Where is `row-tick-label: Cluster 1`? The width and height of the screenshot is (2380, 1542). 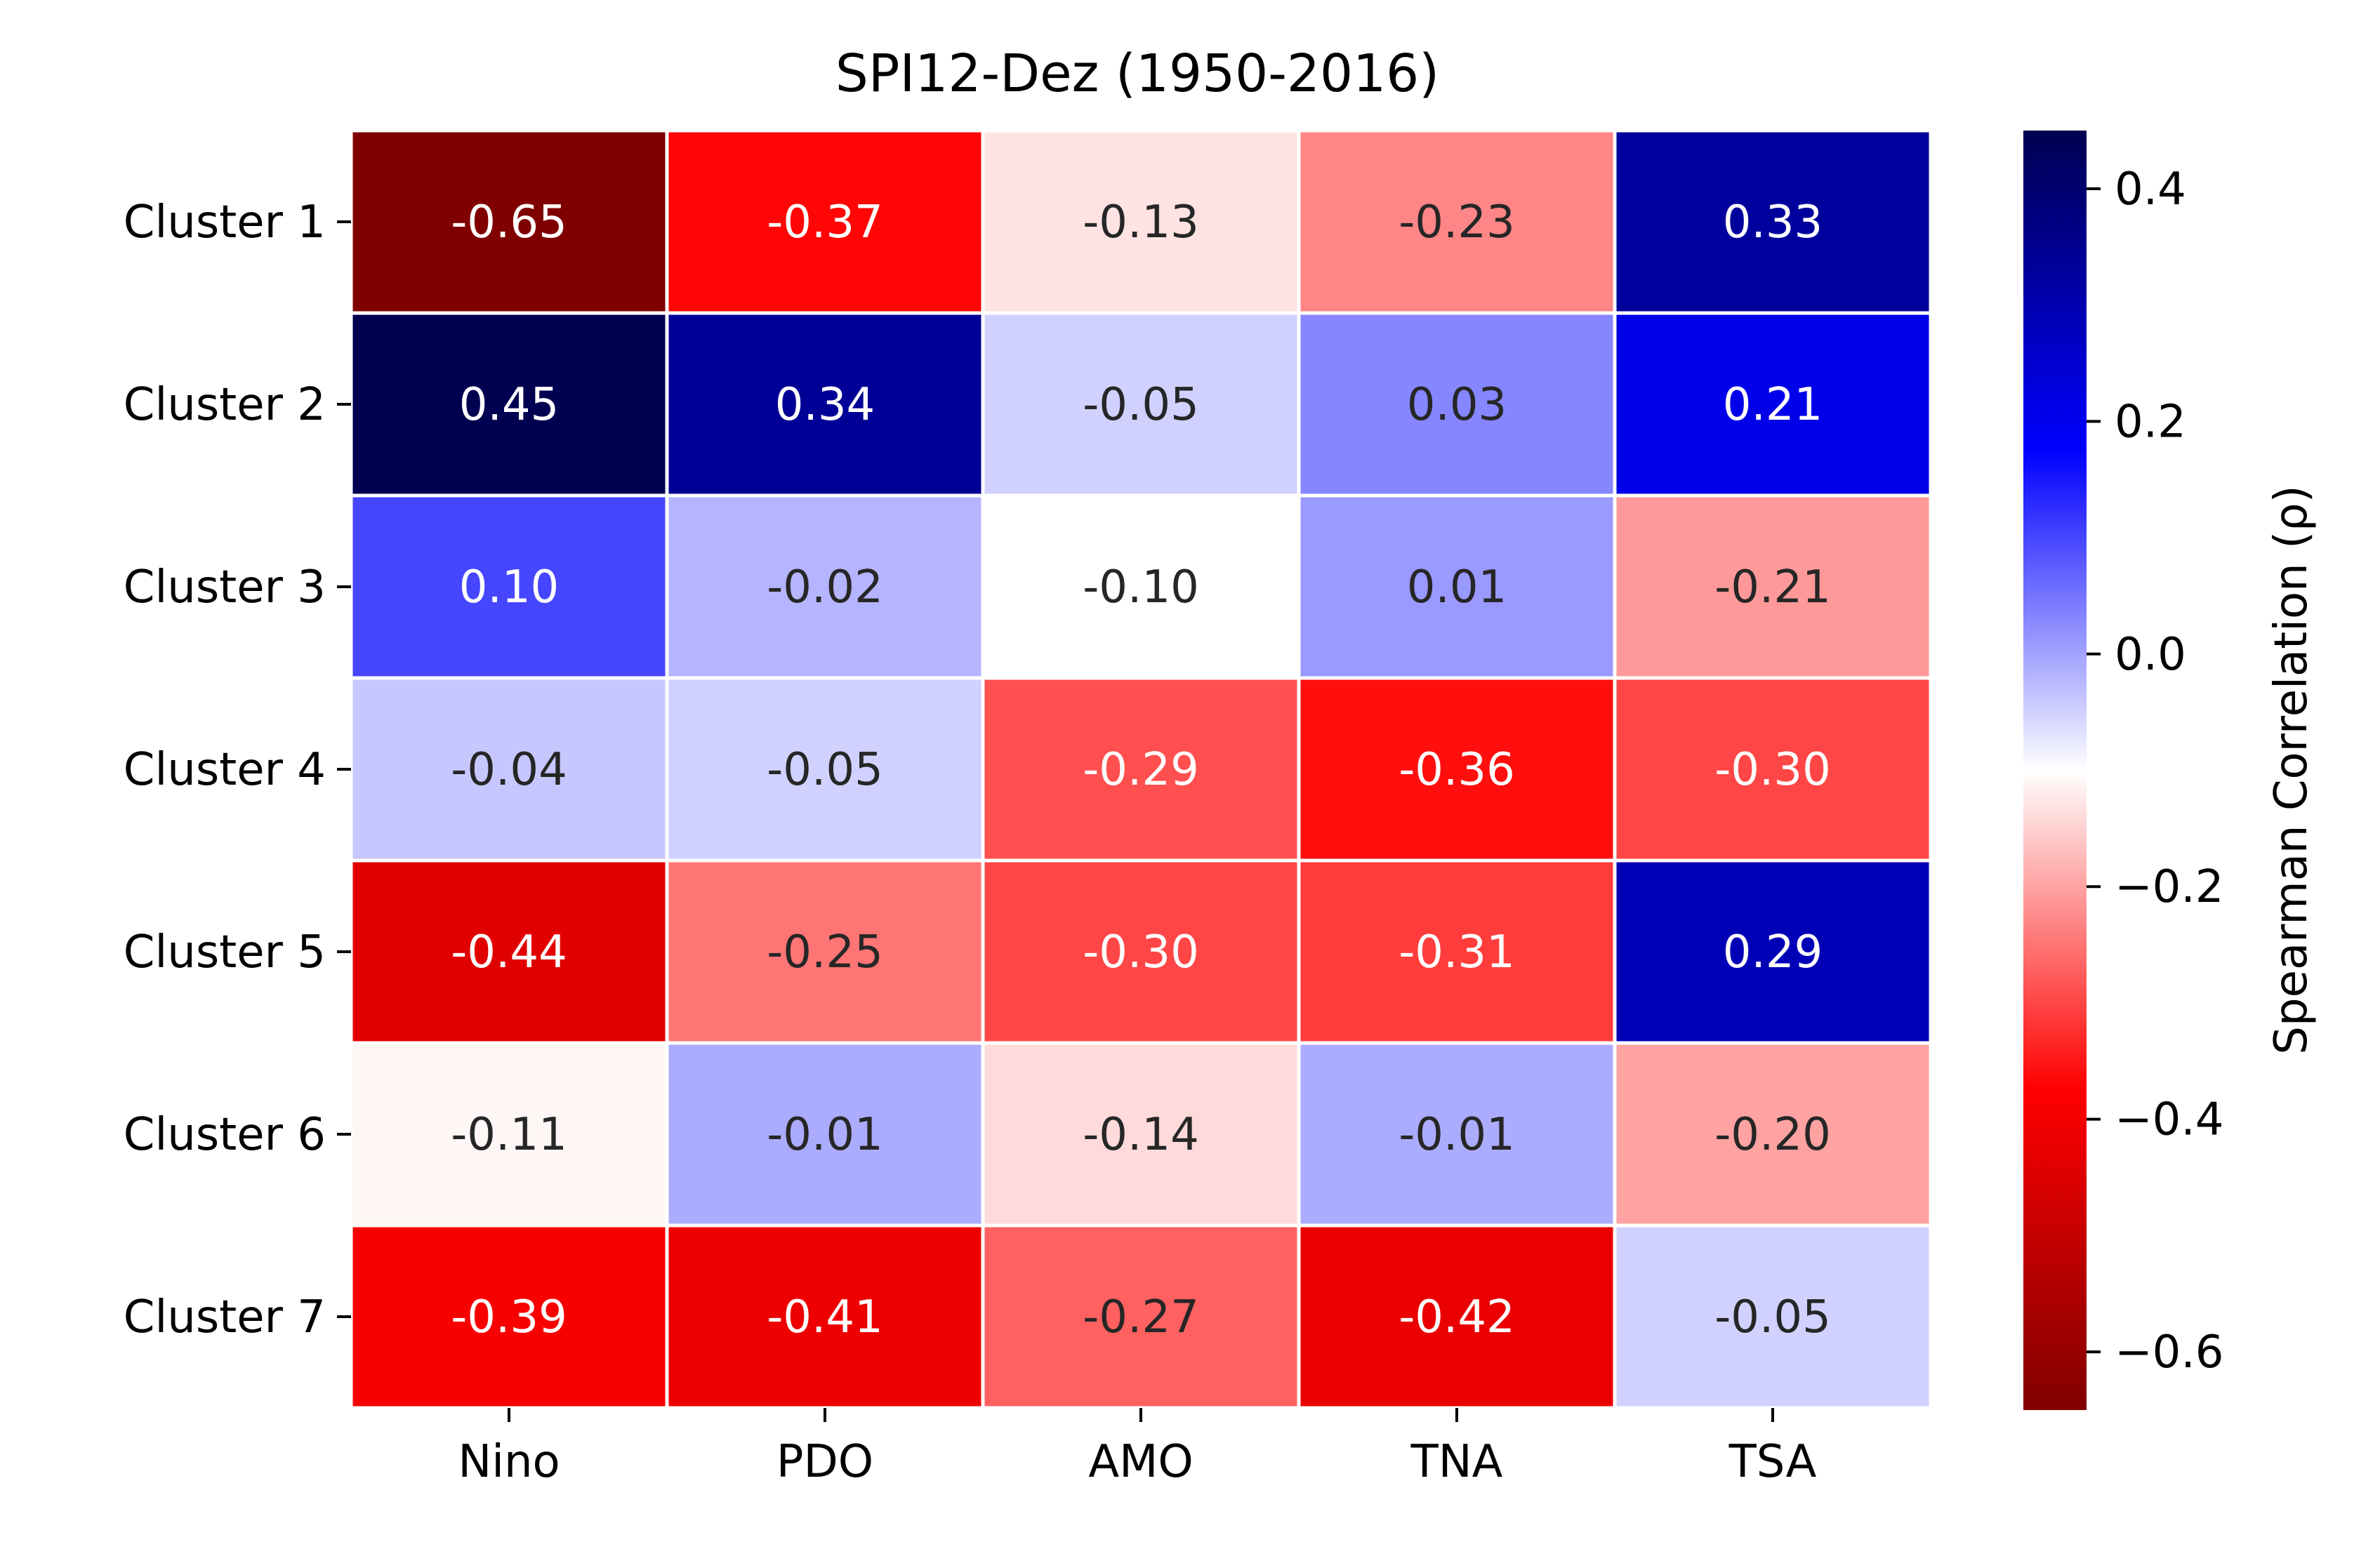
row-tick-label: Cluster 1 is located at coordinates (225, 222).